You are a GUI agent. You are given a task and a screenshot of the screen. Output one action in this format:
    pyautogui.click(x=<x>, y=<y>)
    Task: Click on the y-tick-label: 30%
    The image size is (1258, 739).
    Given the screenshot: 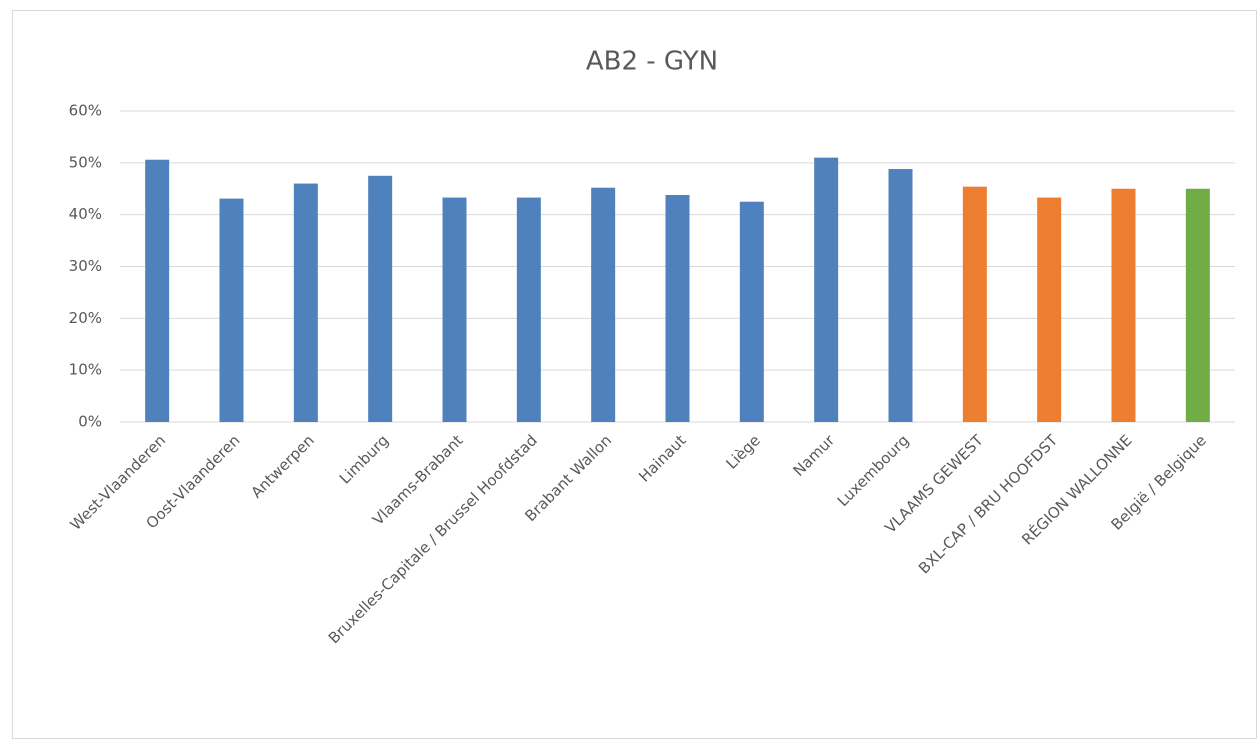 What is the action you would take?
    pyautogui.click(x=85, y=266)
    